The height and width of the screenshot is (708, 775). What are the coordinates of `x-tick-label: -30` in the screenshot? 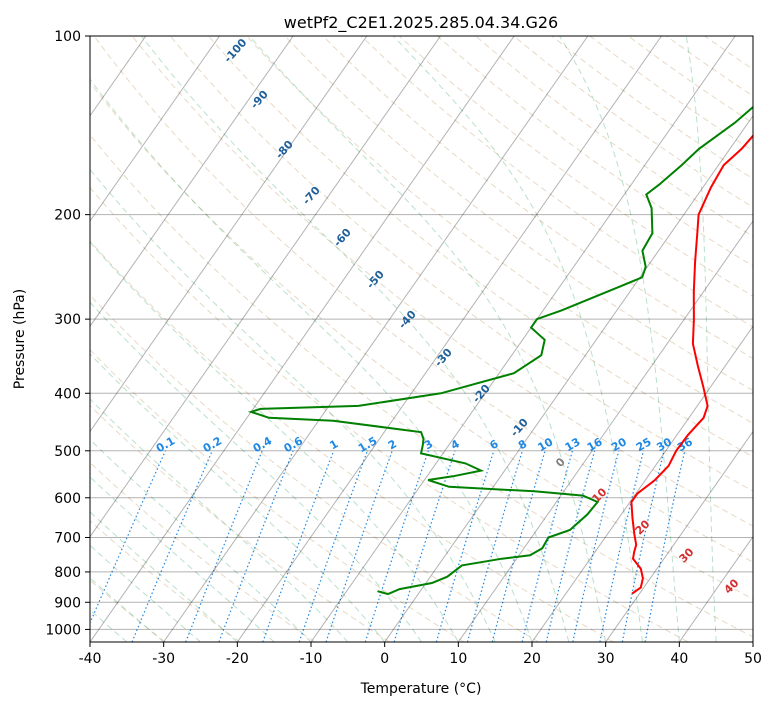 It's located at (163, 659).